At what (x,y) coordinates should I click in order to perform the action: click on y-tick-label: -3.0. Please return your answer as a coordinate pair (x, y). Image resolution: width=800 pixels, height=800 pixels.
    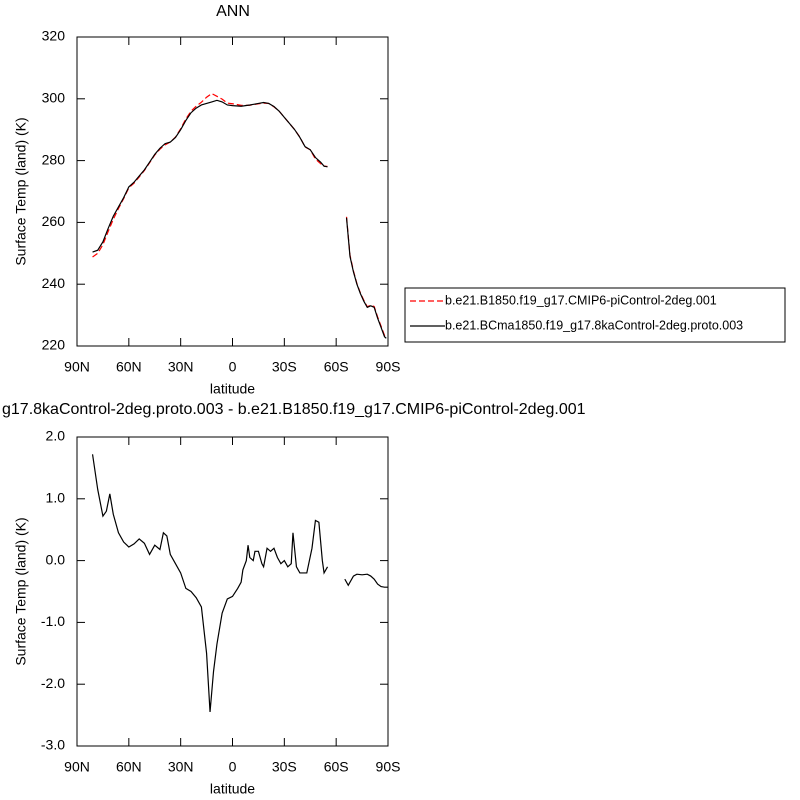
    Looking at the image, I should click on (53, 745).